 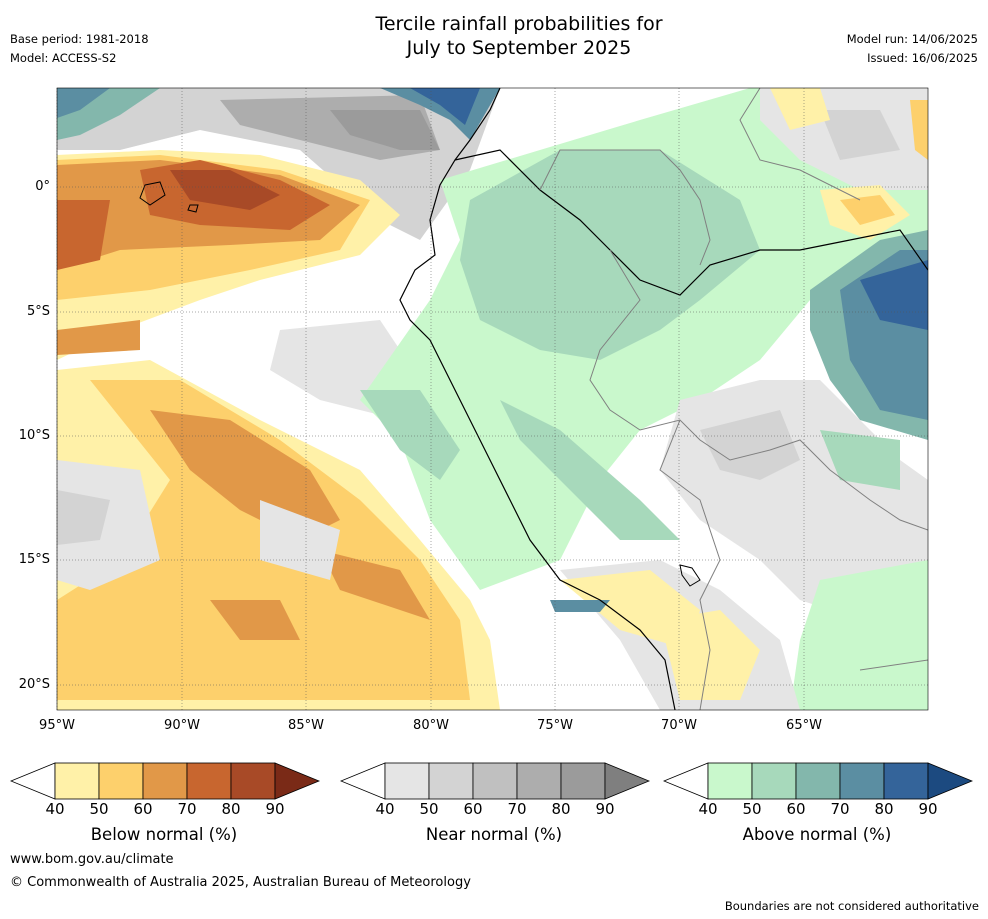 What do you see at coordinates (912, 49) in the screenshot?
I see `meta-right: Model run: 14/06/2025 Issued: 16/06/2025` at bounding box center [912, 49].